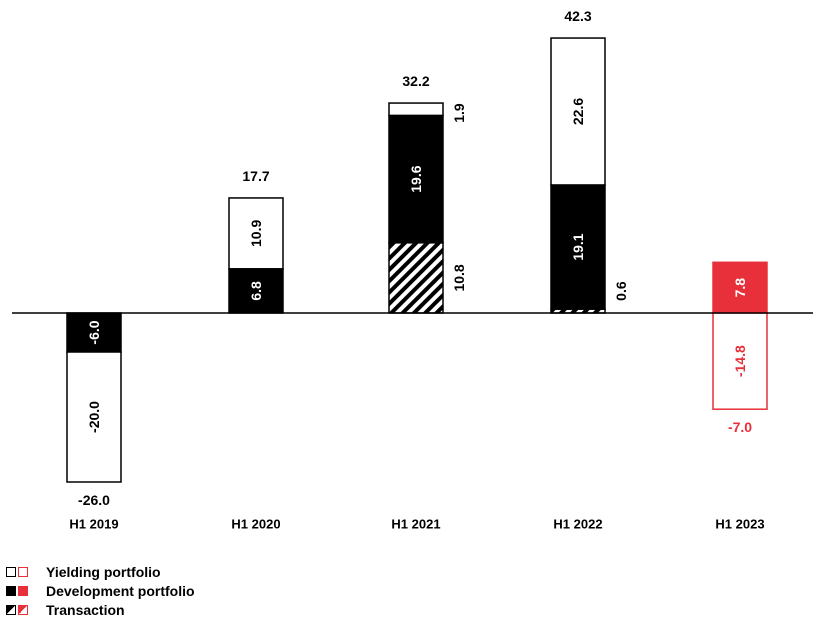 This screenshot has width=813, height=624. I want to click on segment-value-label: -20.0, so click(94, 417).